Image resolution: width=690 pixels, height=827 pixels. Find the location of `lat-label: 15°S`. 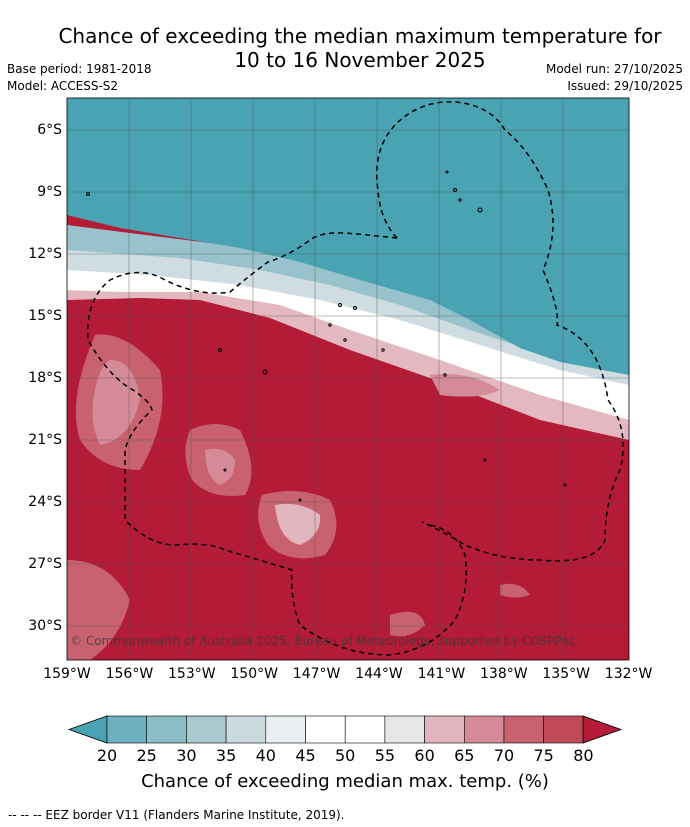

lat-label: 15°S is located at coordinates (45, 316).